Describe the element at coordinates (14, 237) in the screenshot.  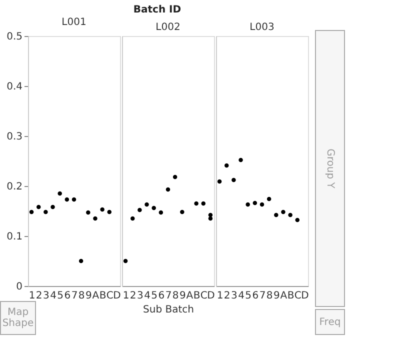
I see `y-tick-label: 0.1` at that location.